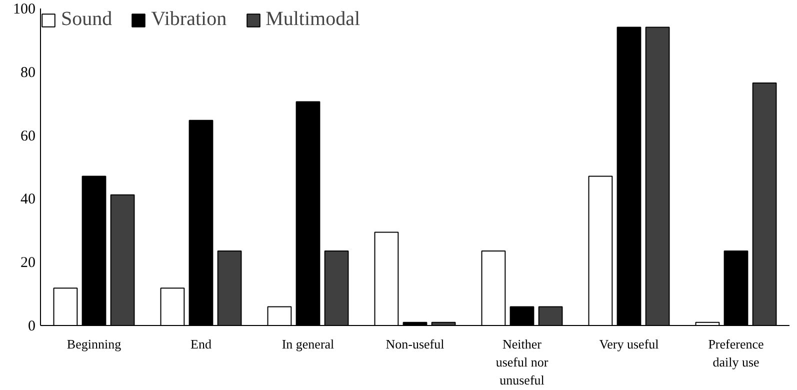  What do you see at coordinates (28, 72) in the screenshot?
I see `y-tick-label: 80` at bounding box center [28, 72].